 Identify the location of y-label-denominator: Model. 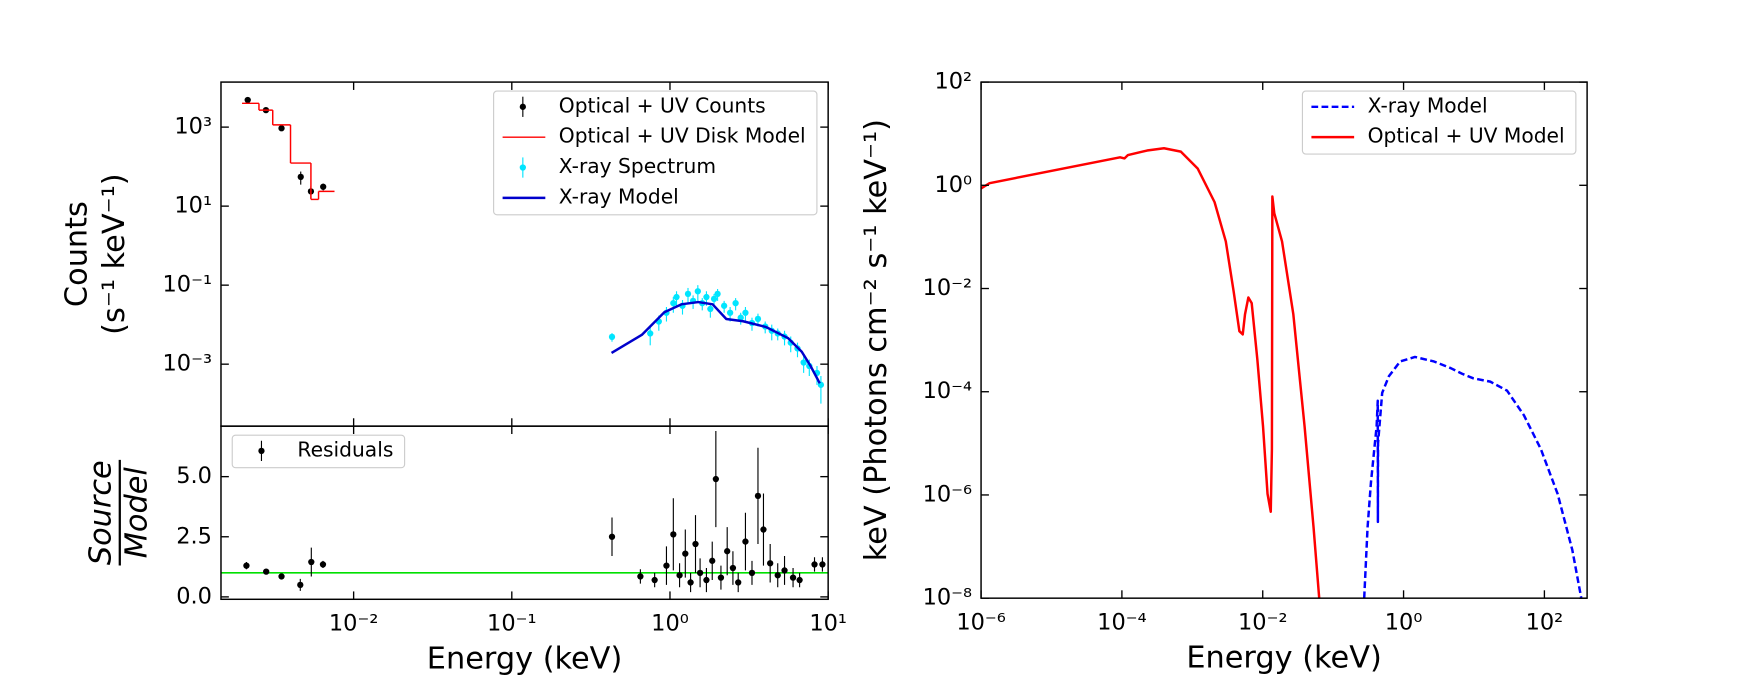
(136, 513).